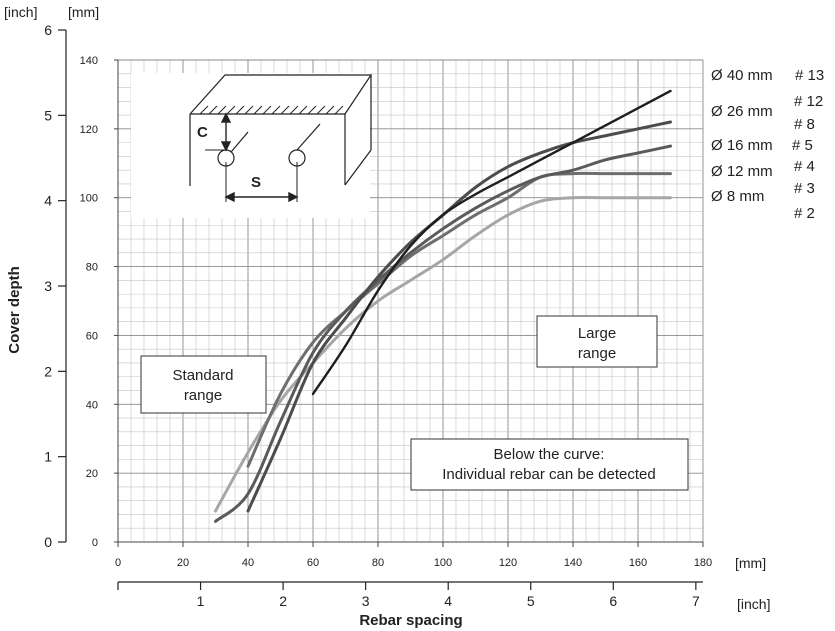 This screenshot has height=631, width=835. I want to click on legend-entry-8mmmm: Ø 8 mm, so click(737, 196).